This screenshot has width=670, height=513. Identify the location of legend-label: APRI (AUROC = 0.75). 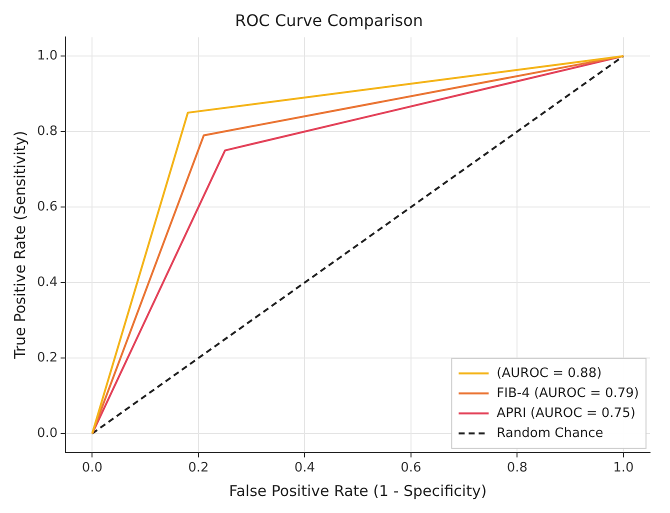
(566, 413).